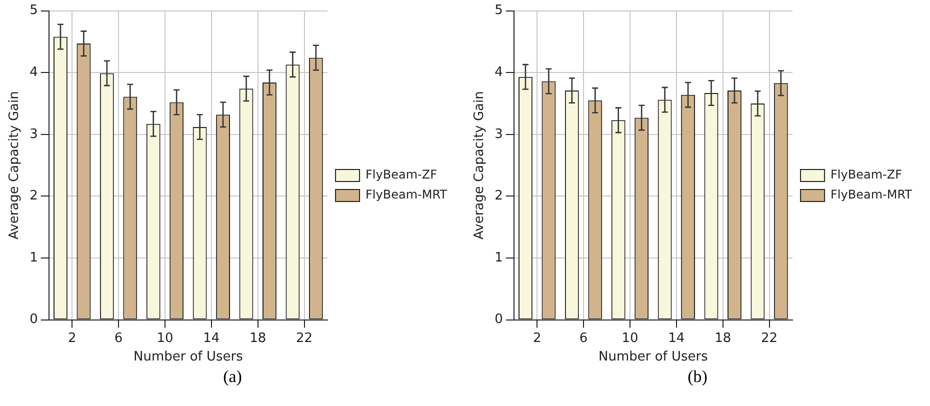 The height and width of the screenshot is (406, 930). I want to click on text: (b), so click(698, 377).